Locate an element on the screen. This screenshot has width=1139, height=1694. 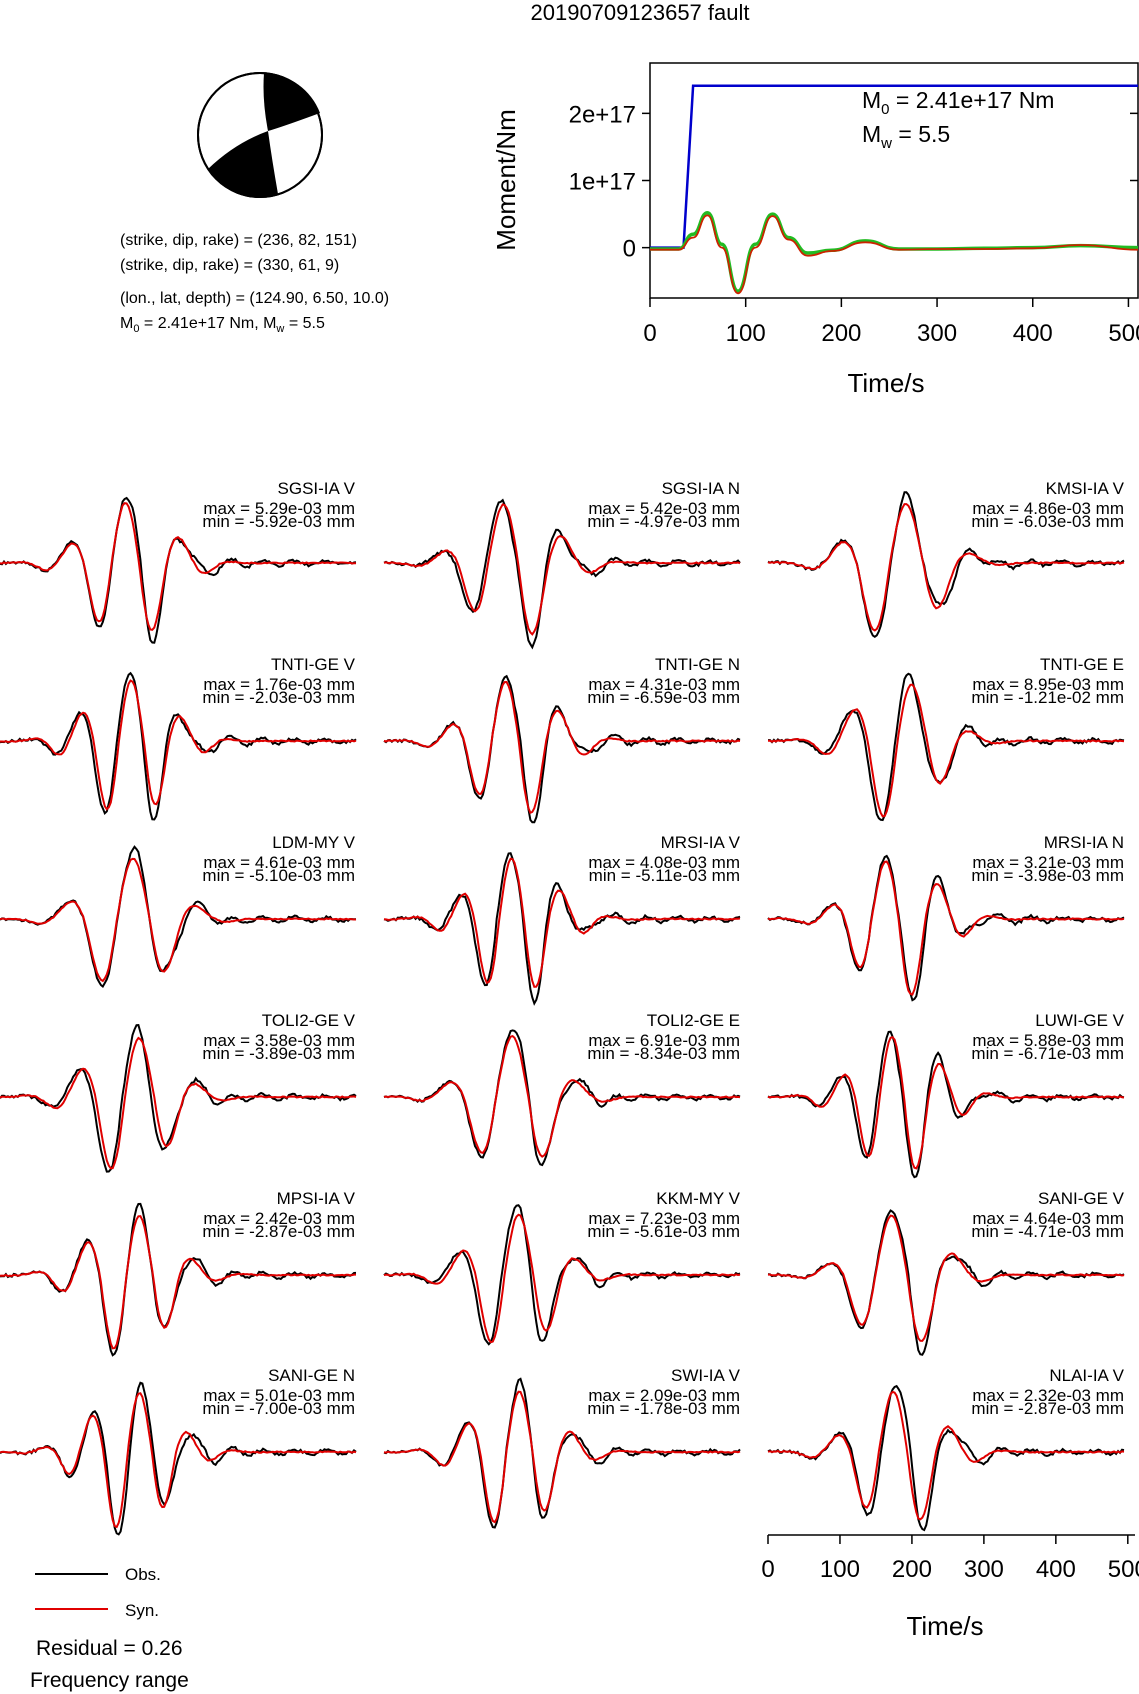
station-label: MRSI-IA V is located at coordinates (701, 842).